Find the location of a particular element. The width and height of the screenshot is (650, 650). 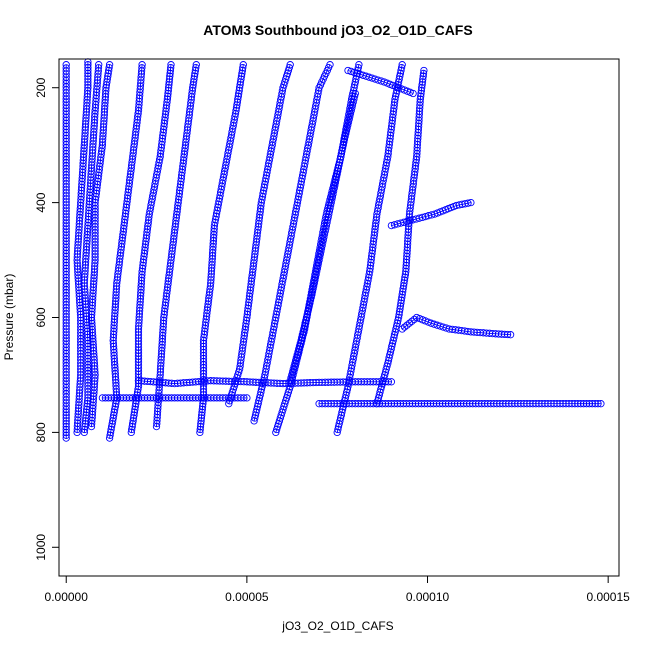

y-tick-label: 400 is located at coordinates (41, 202).